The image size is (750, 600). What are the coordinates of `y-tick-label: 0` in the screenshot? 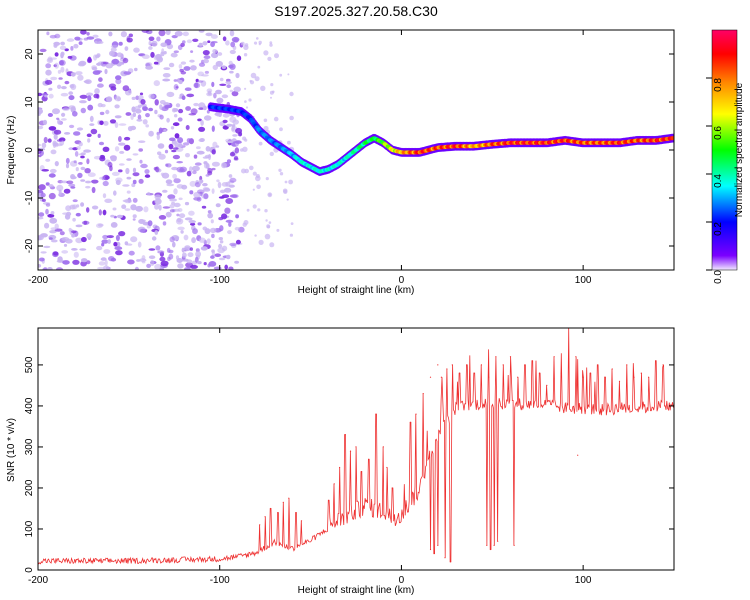 It's located at (29, 570).